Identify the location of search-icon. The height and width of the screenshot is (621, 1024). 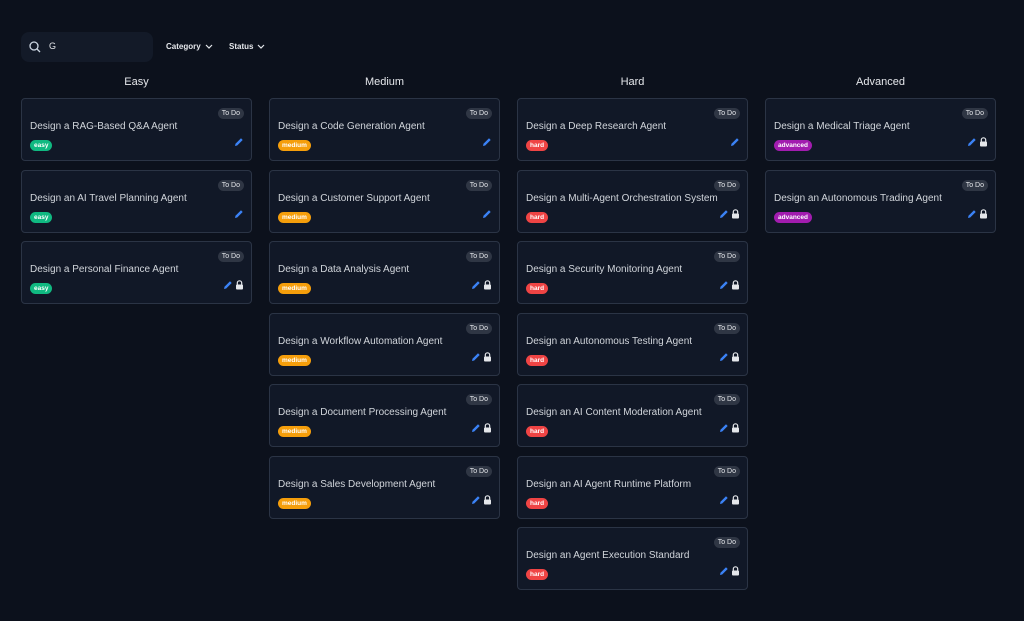
(35, 47).